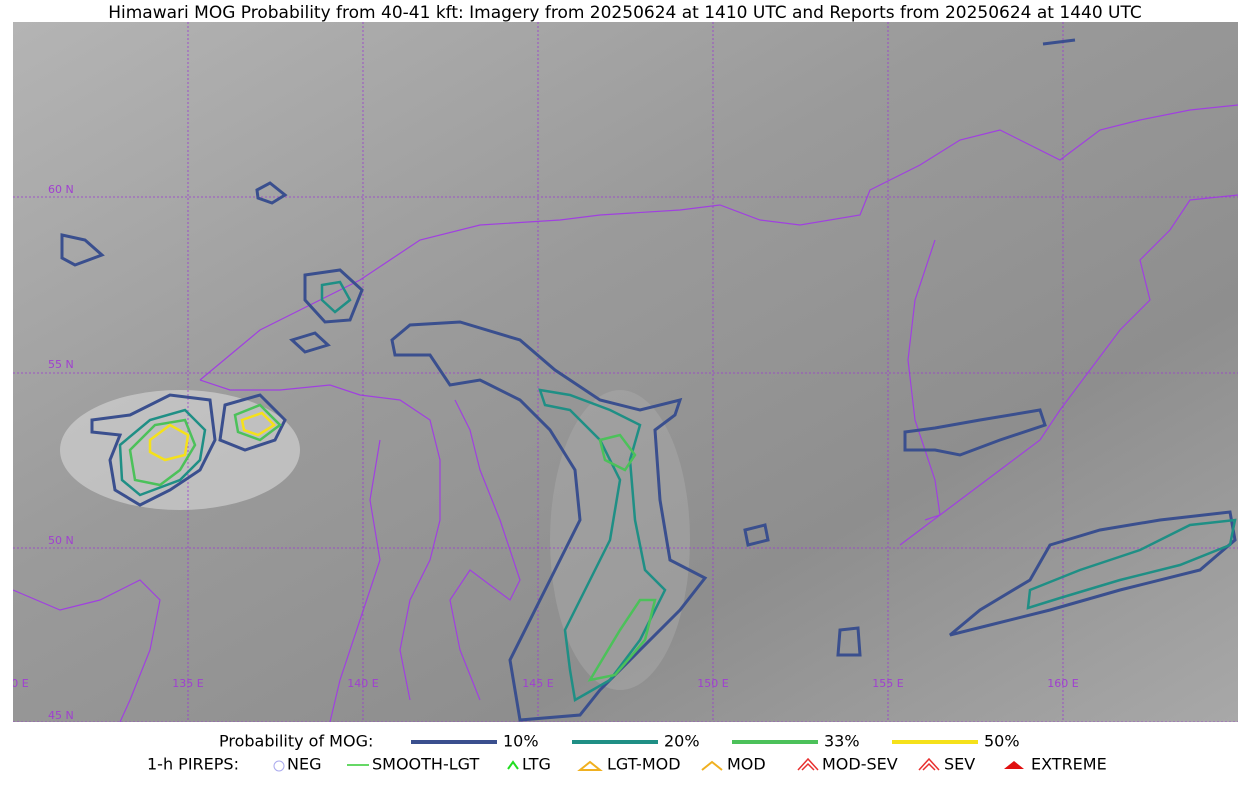  Describe the element at coordinates (14, 683) in the screenshot. I see `lon-label: 130 E` at that location.